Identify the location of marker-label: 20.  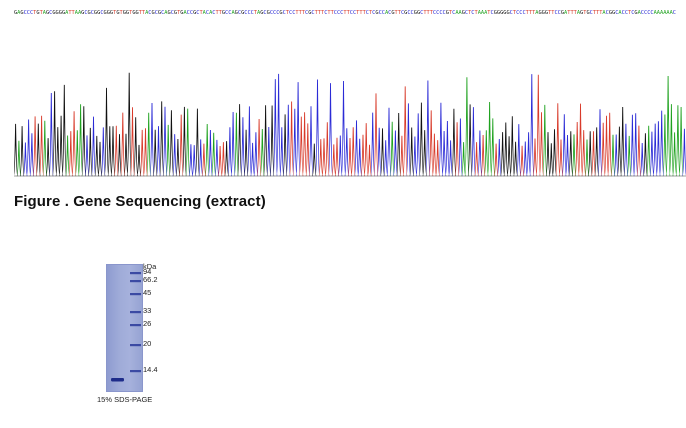
(147, 343).